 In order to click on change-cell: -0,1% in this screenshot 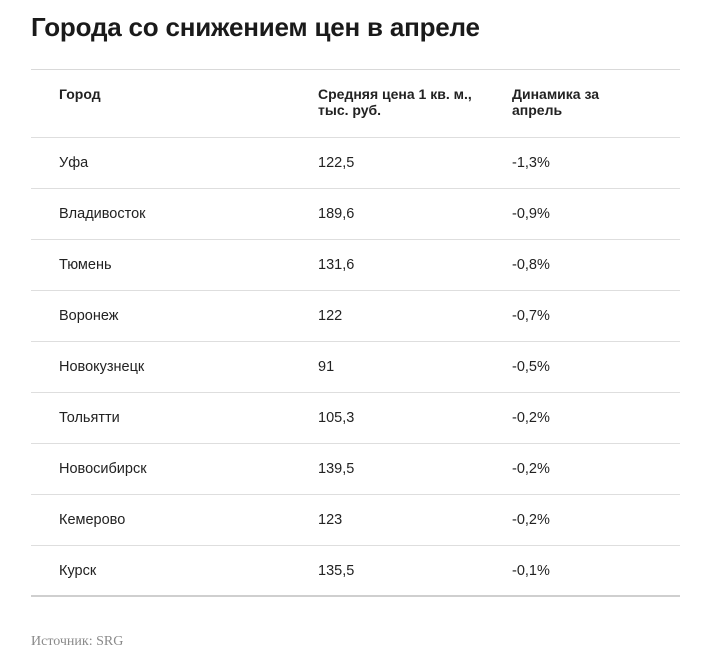, I will do `click(531, 571)`.